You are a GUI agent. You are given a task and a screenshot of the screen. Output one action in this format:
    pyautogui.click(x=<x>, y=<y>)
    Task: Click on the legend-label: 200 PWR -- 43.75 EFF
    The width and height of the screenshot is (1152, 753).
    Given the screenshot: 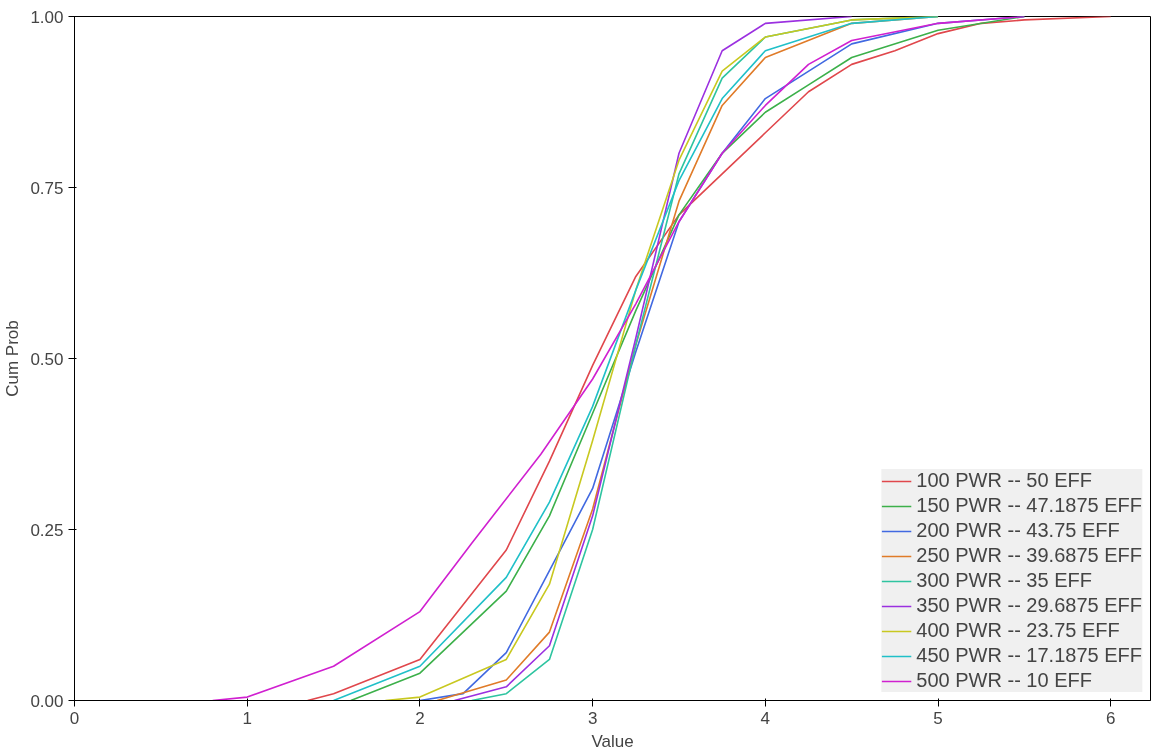 What is the action you would take?
    pyautogui.click(x=1018, y=530)
    